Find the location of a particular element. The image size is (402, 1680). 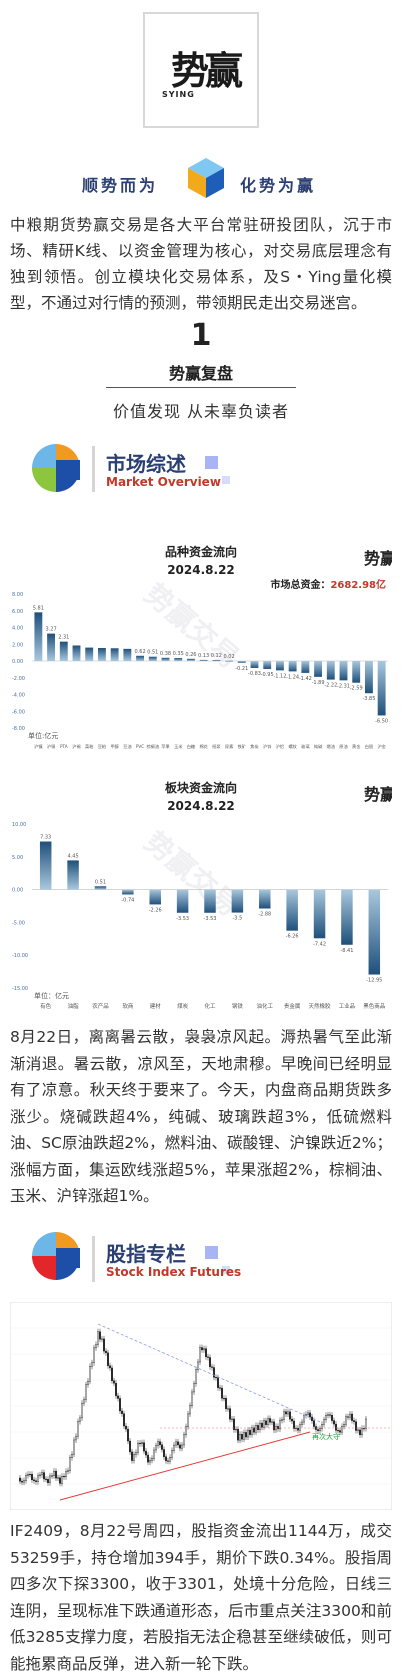

section-motto: 价值发现 从未辜负读者 is located at coordinates (201, 411).